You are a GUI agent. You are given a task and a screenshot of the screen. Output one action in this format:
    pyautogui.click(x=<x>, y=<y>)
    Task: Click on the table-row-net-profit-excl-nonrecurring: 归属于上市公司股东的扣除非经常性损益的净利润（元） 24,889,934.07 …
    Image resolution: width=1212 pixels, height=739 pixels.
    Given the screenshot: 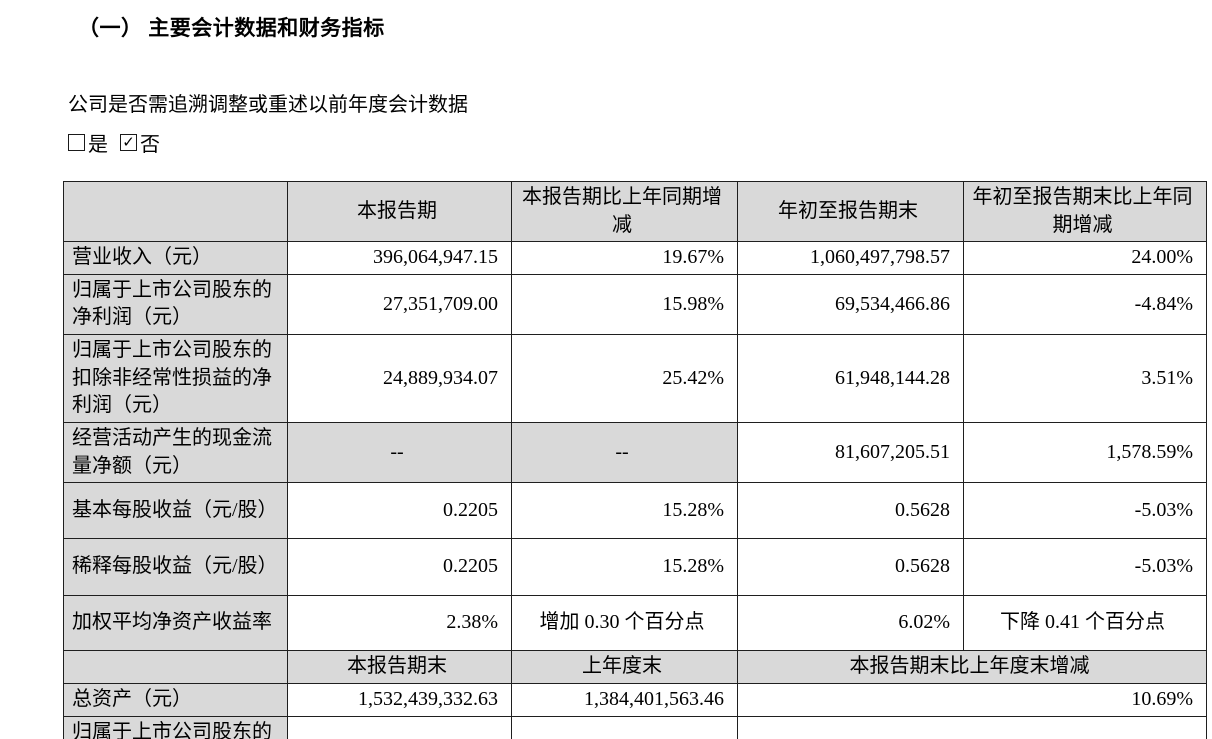 What is the action you would take?
    pyautogui.click(x=635, y=378)
    